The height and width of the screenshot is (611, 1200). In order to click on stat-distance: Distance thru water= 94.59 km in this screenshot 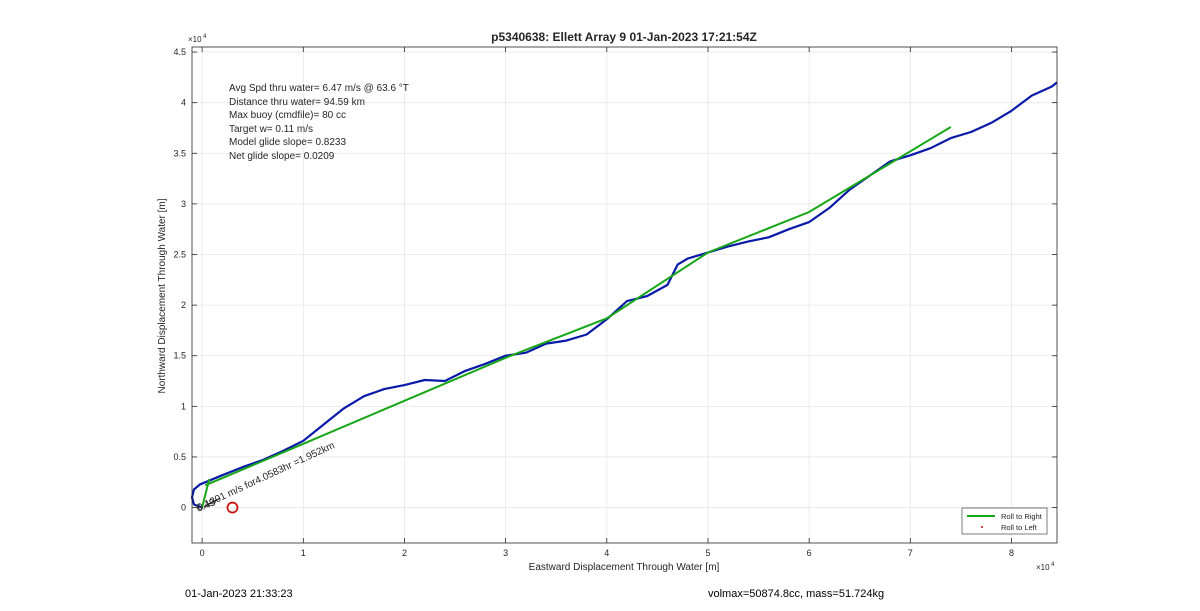, I will do `click(297, 102)`.